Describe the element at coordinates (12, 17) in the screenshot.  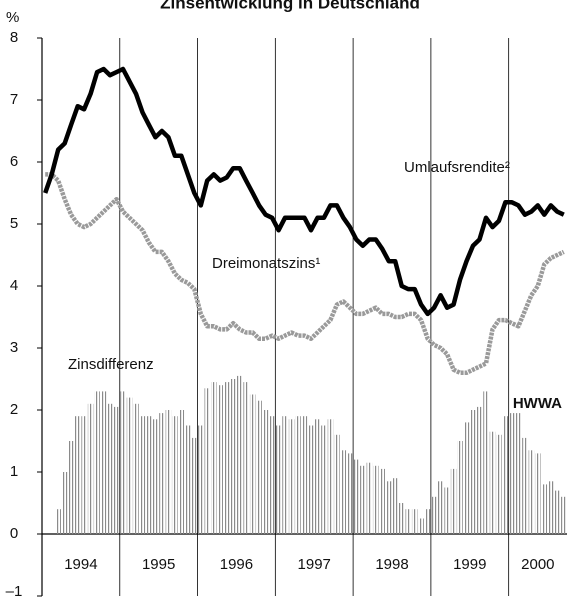
I see `y-axis-label: %` at that location.